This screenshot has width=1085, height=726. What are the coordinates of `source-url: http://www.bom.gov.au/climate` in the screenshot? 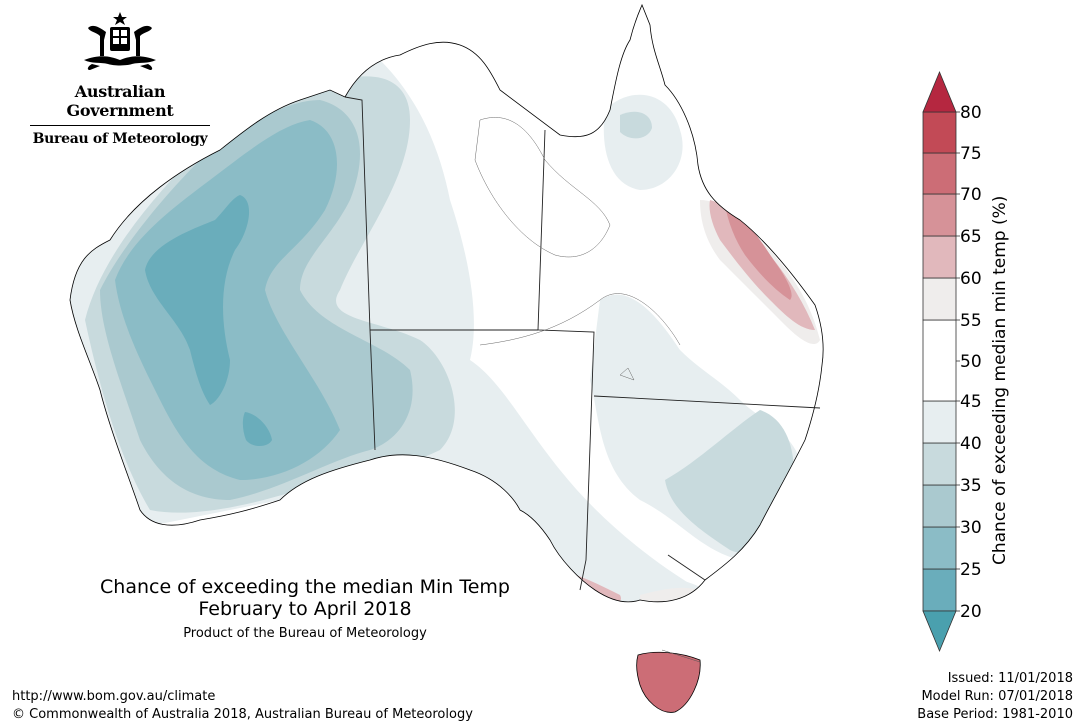 It's located at (114, 696).